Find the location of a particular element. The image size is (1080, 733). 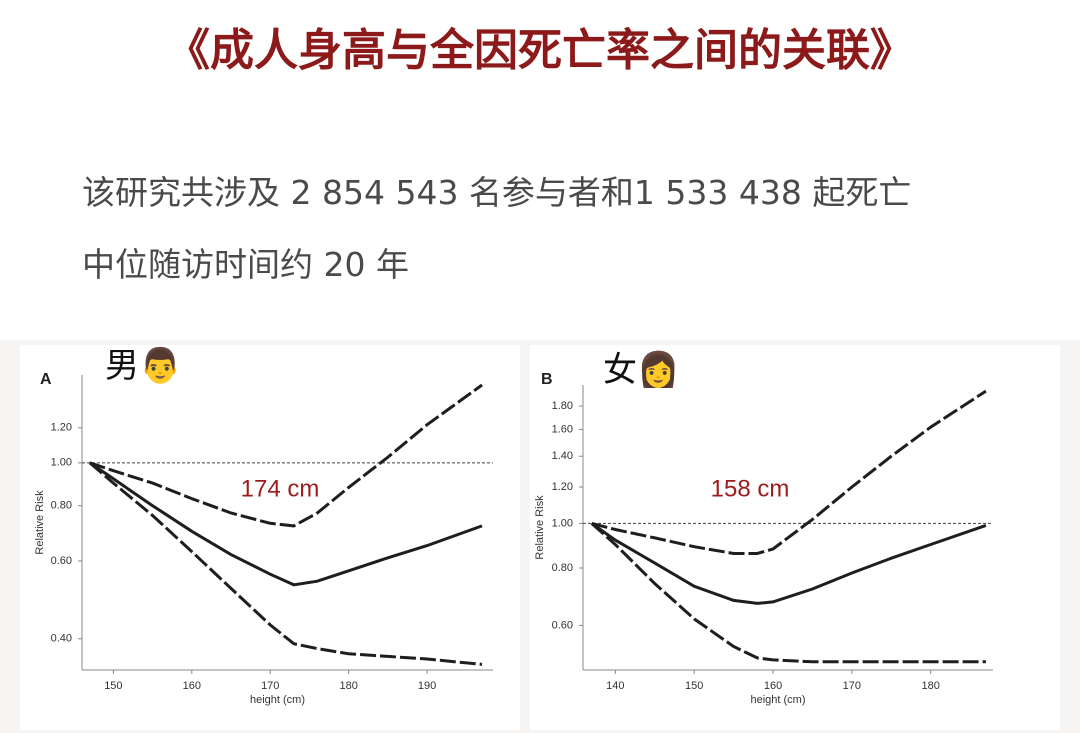

subtitle-line: 中位随访时间约 20 年 is located at coordinates (245, 264).